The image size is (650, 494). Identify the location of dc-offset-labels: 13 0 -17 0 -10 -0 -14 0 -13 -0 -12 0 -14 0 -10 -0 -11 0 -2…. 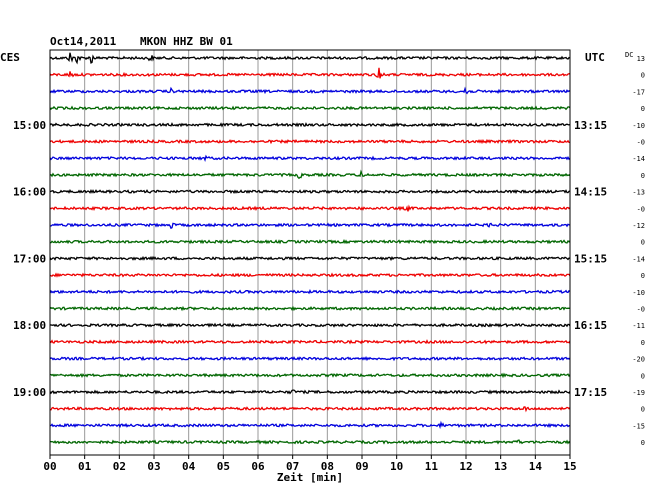
(638, 251).